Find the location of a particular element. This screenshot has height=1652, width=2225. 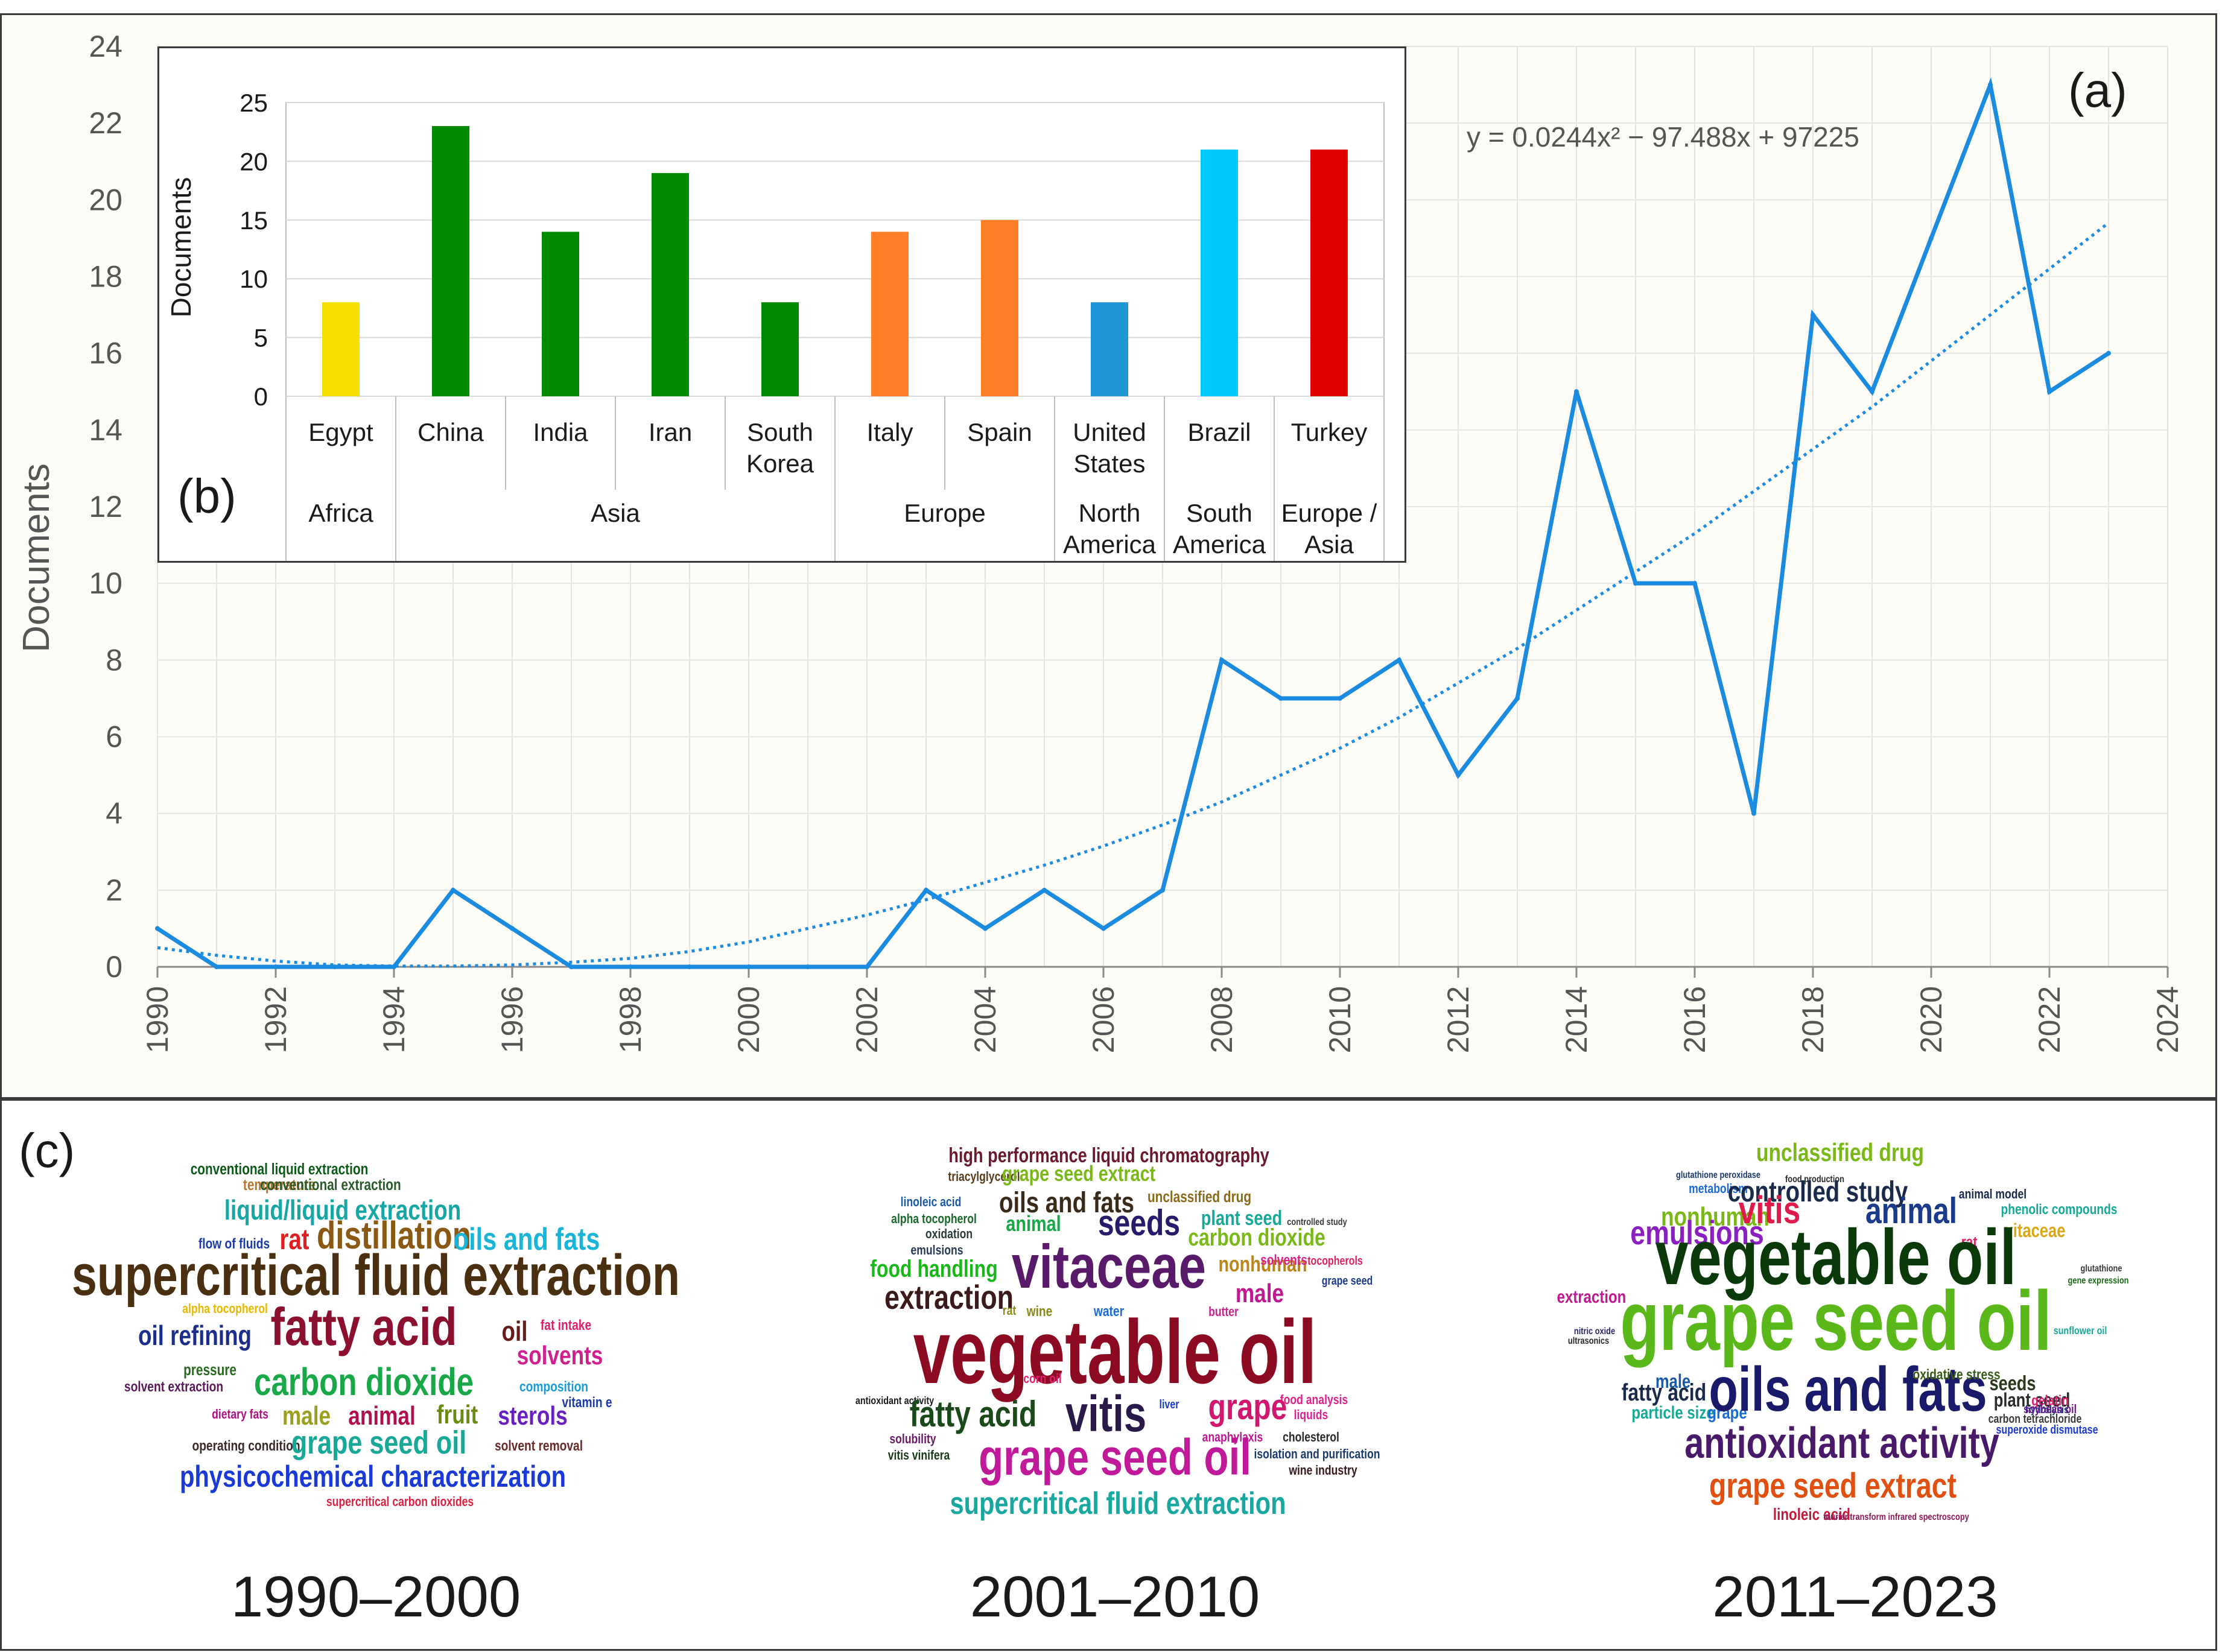

chart-b-category-label: South is located at coordinates (780, 432).